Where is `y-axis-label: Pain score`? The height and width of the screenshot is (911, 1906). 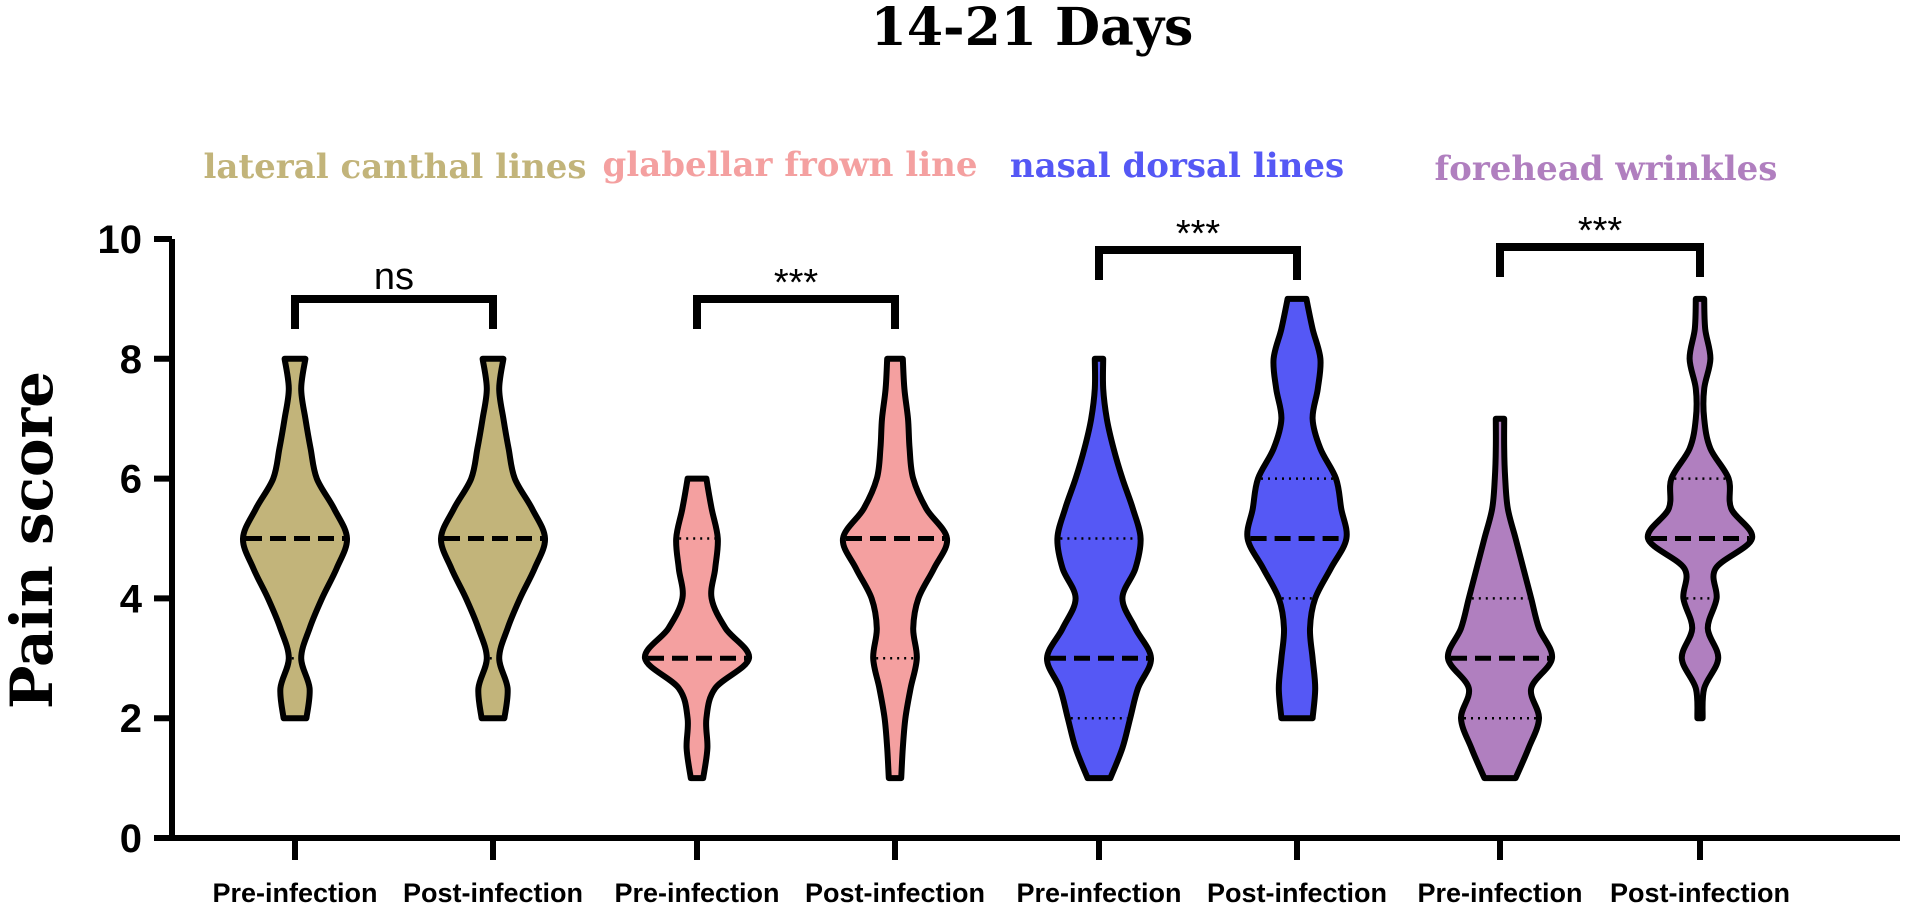 y-axis-label: Pain score is located at coordinates (33, 540).